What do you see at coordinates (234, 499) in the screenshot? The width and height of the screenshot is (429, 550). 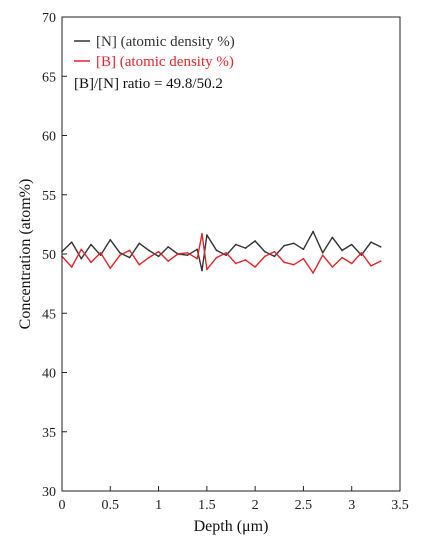 I see `x-axis: 0 0.5 1 1.5 2 2.5 3 3.5` at bounding box center [234, 499].